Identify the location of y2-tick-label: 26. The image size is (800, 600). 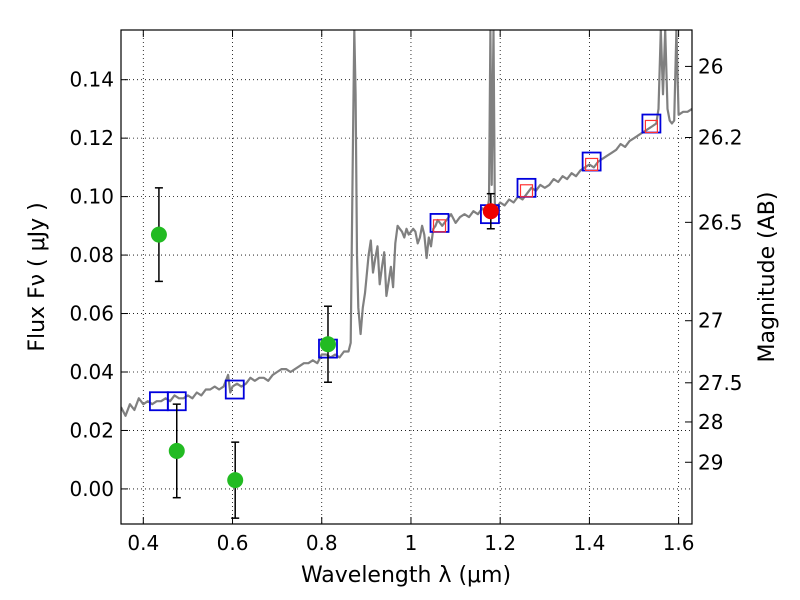
(710, 66).